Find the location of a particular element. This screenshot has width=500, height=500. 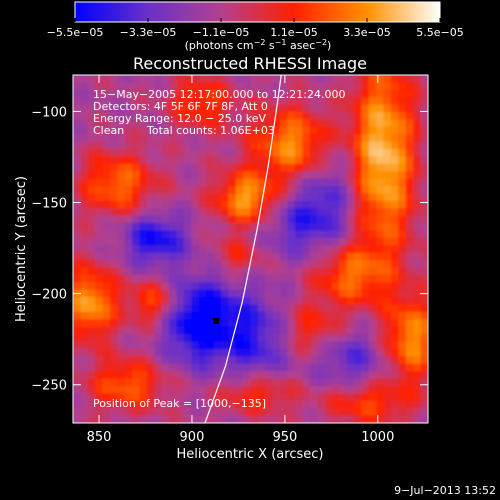

x-tick-label: 850 is located at coordinates (99, 437).